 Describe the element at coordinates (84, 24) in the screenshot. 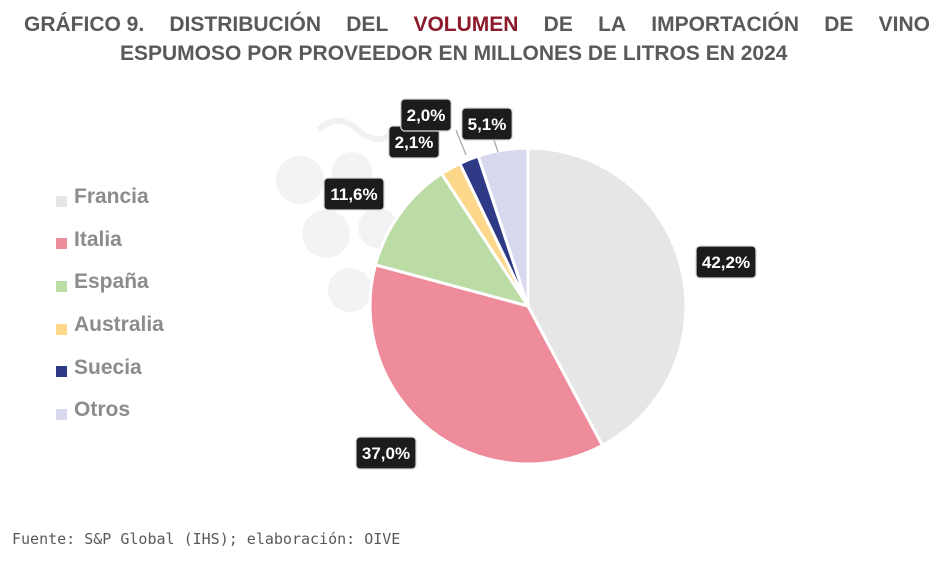

I see `chart-number: GRÁFICO 9.` at that location.